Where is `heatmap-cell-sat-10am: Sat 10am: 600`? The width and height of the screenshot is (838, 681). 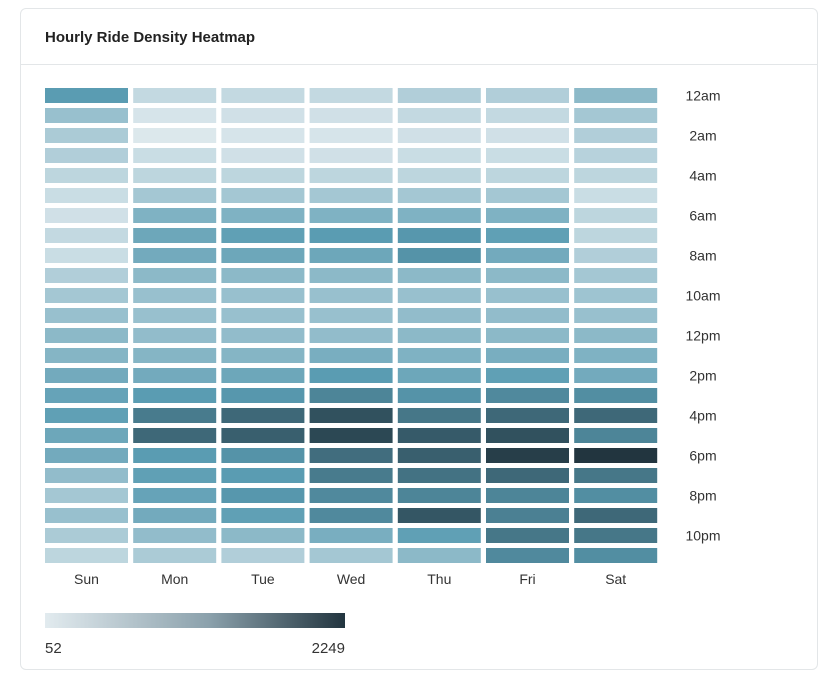
heatmap-cell-sat-10am: Sat 10am: 600 is located at coordinates (616, 295).